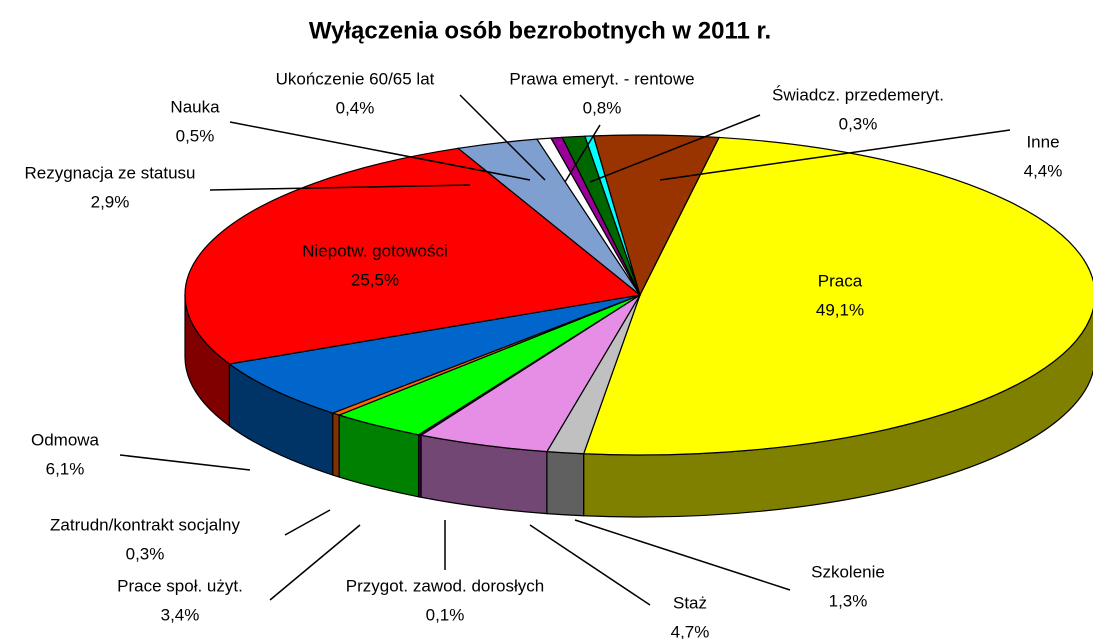 The width and height of the screenshot is (1093, 639). I want to click on chart-title: Wyłączenia osób bezrobotnych w 2011 r., so click(540, 30).